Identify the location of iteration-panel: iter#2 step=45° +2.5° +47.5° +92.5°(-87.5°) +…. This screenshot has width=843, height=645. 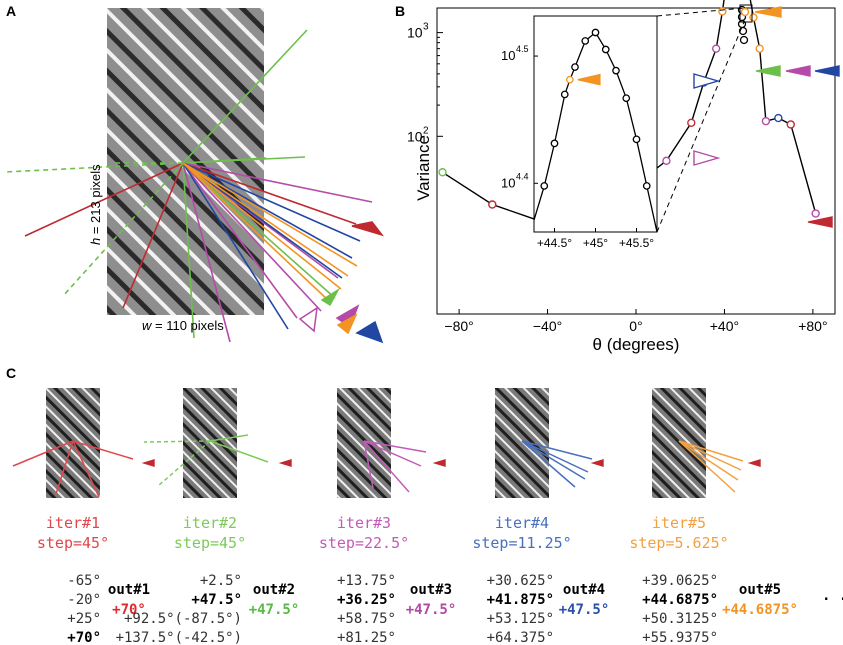
(207, 516).